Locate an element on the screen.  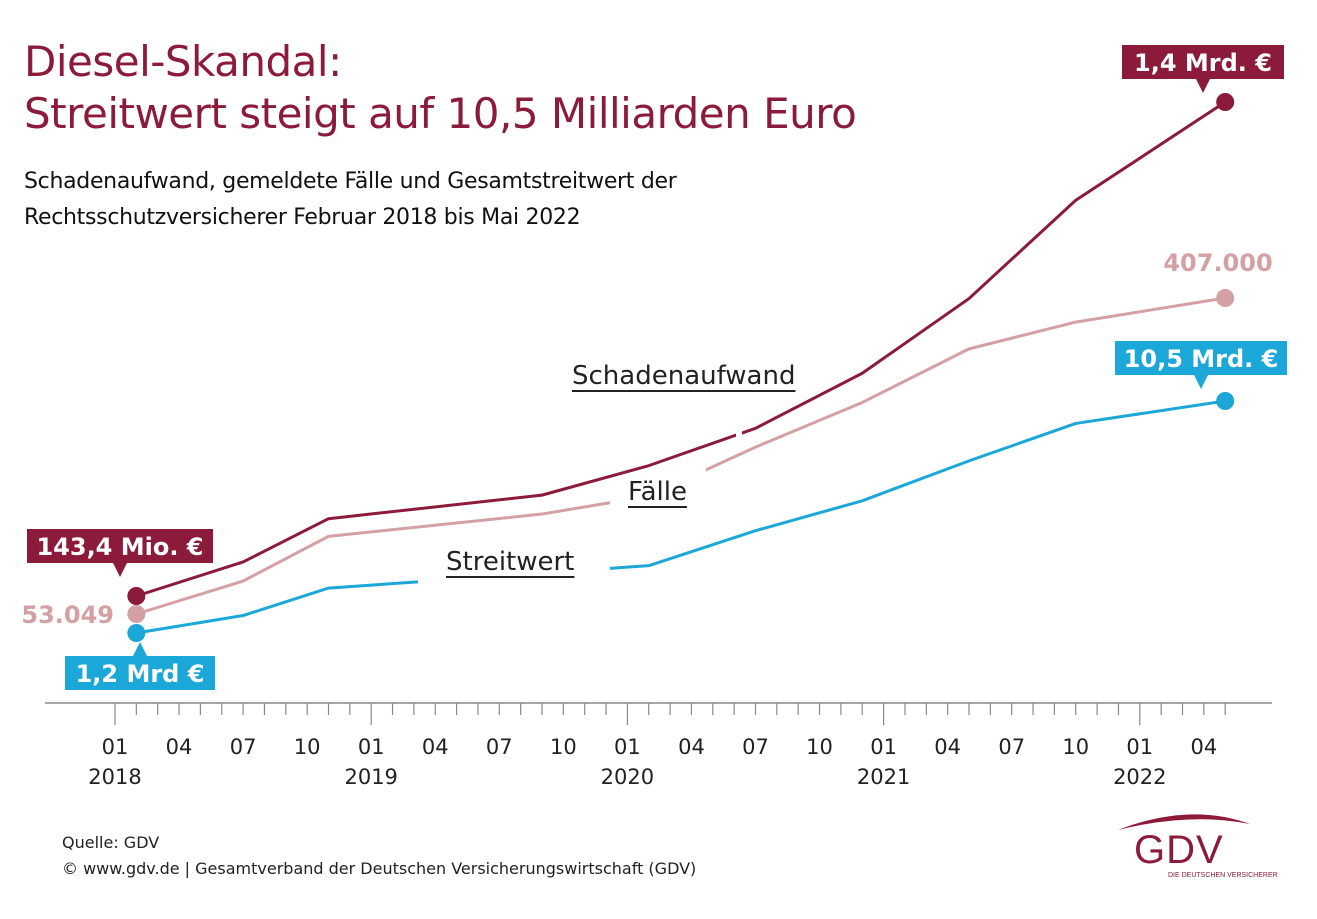
faelle-end-label: 407.000 is located at coordinates (1217, 263).